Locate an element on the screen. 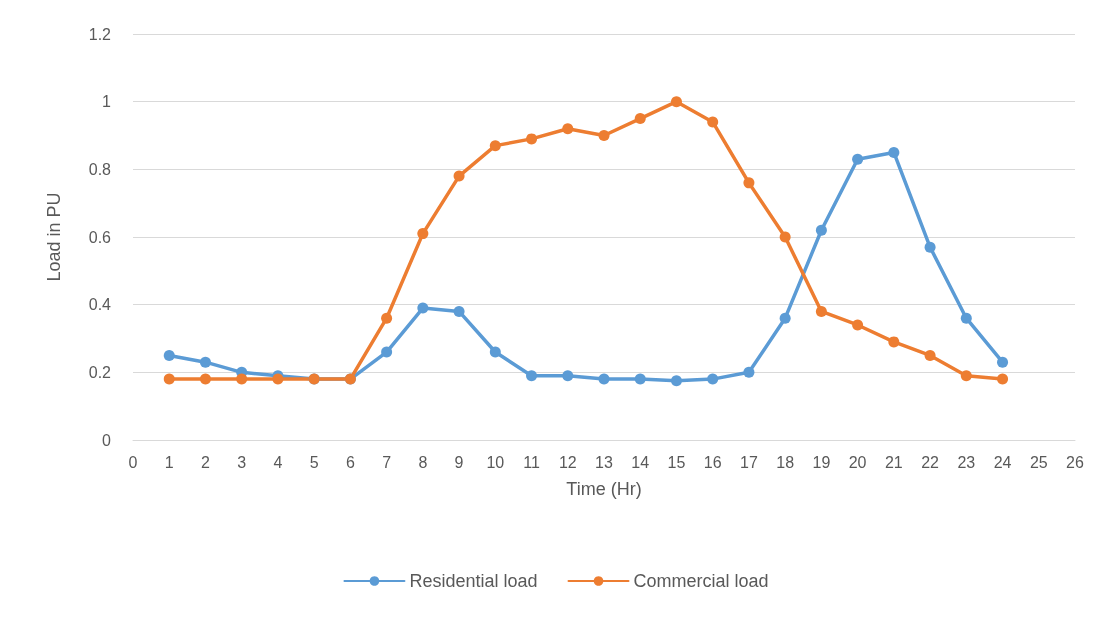 This screenshot has width=1112, height=617. y-axis-title: Load in PU is located at coordinates (54, 237).